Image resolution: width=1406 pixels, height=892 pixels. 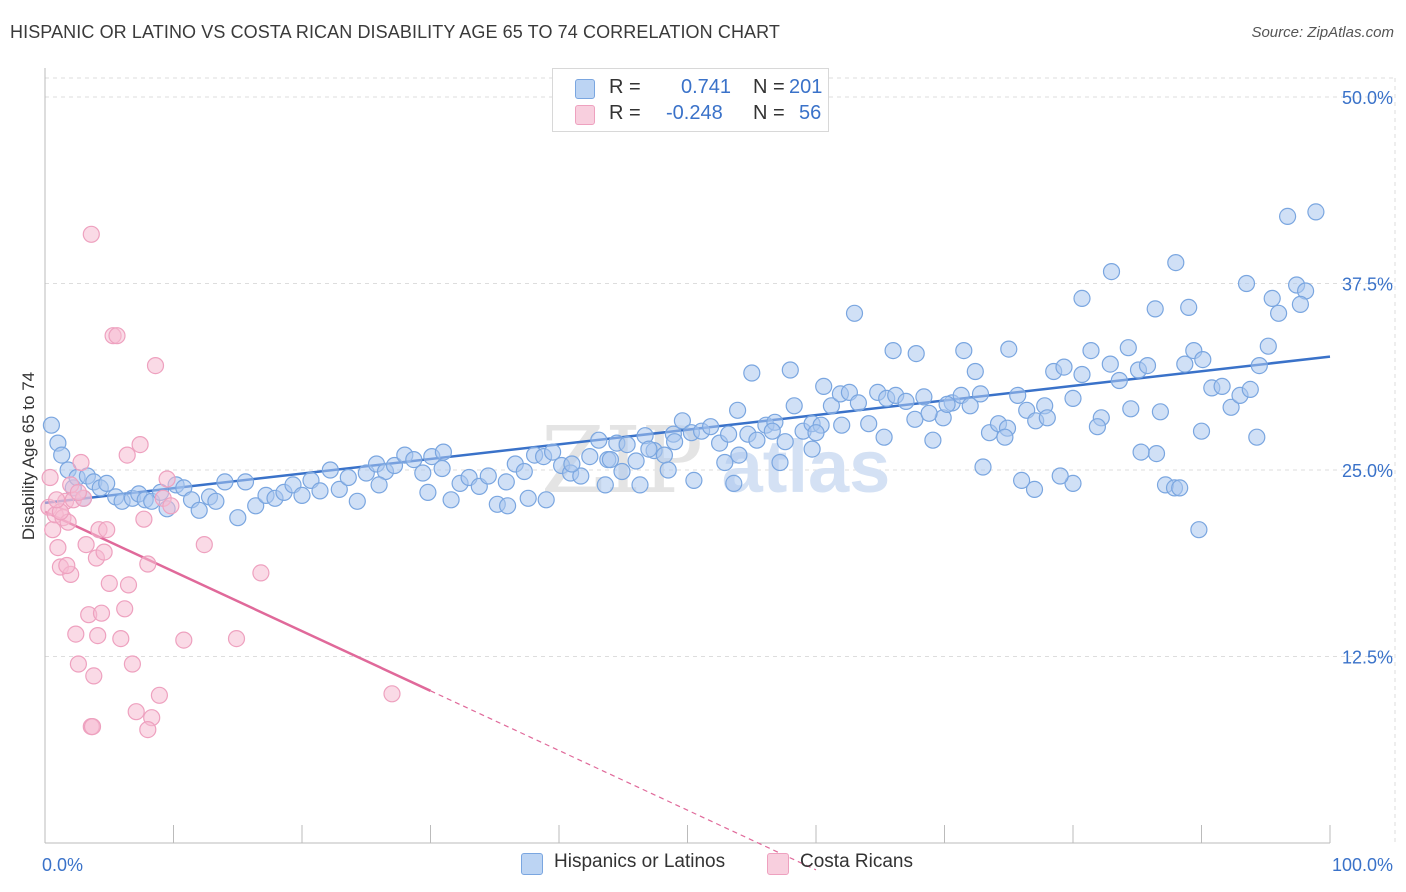 What do you see at coordinates (1322, 32) in the screenshot?
I see `source-credit: Source: ZipAtlas.com` at bounding box center [1322, 32].